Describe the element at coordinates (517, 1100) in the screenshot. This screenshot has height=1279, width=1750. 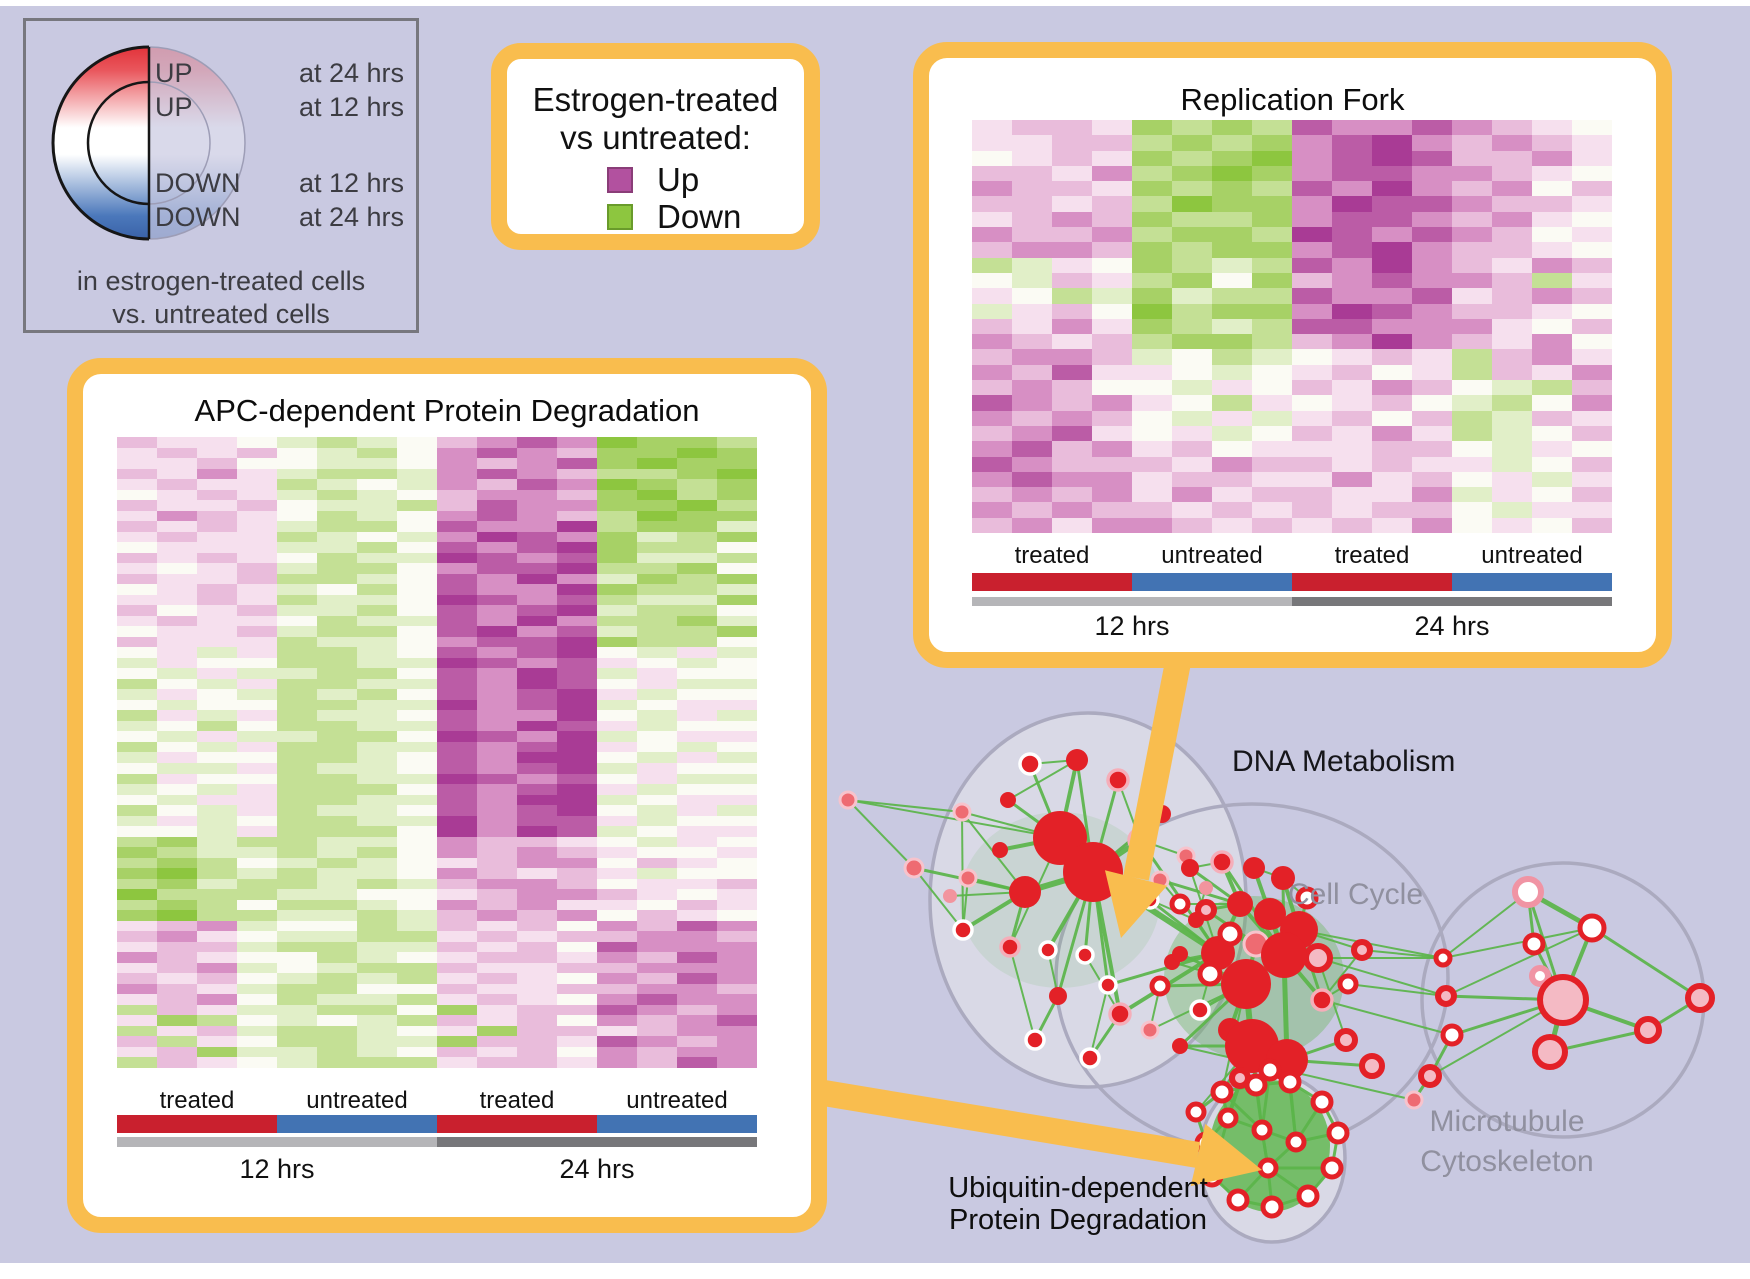
I see `condition-label: treated` at that location.